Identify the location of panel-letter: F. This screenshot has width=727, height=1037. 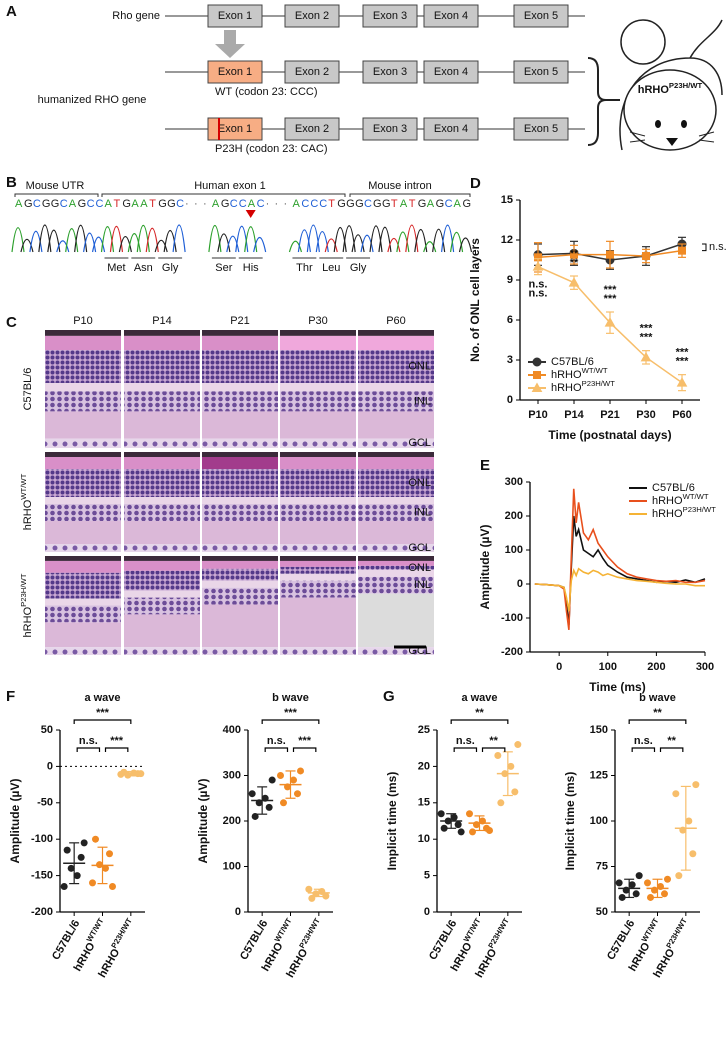
(10, 696).